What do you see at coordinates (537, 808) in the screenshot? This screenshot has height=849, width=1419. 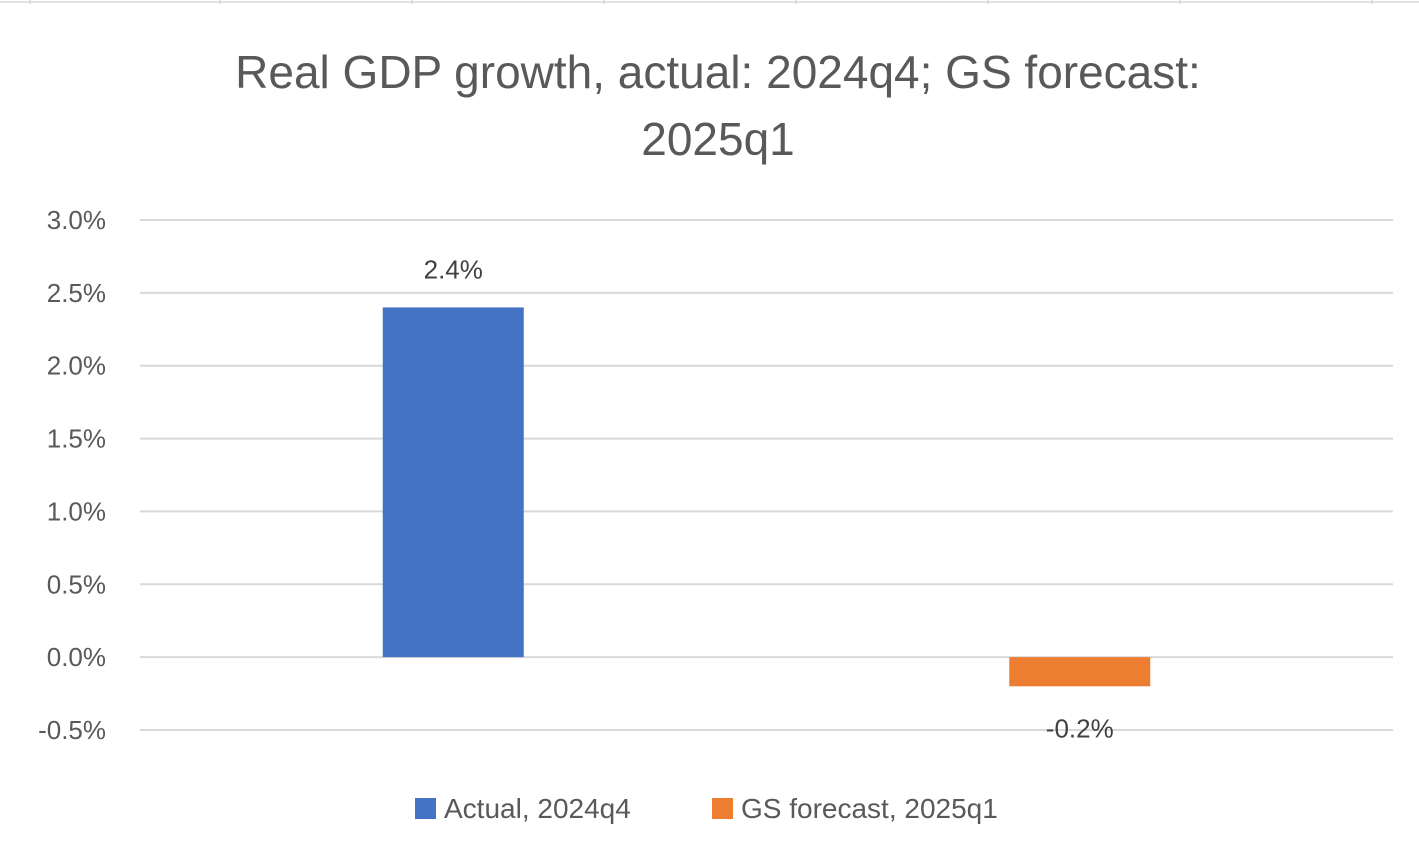 I see `legend-label-actual: Actual, 2024q4` at bounding box center [537, 808].